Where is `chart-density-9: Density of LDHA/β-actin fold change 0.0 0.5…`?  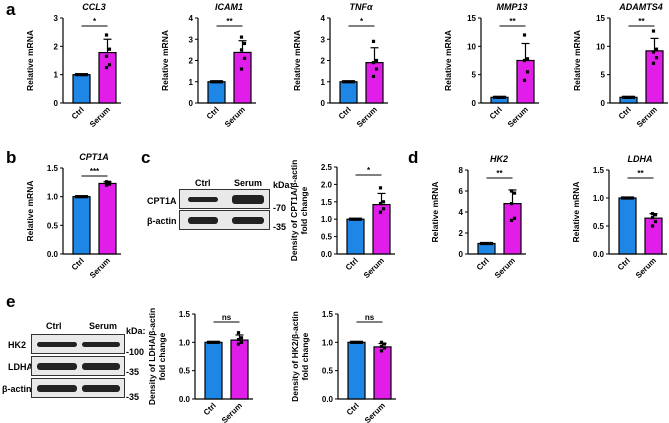
chart-density-9: Density of LDHA/β-actin fold change 0.0 0.5… is located at coordinates (200, 365).